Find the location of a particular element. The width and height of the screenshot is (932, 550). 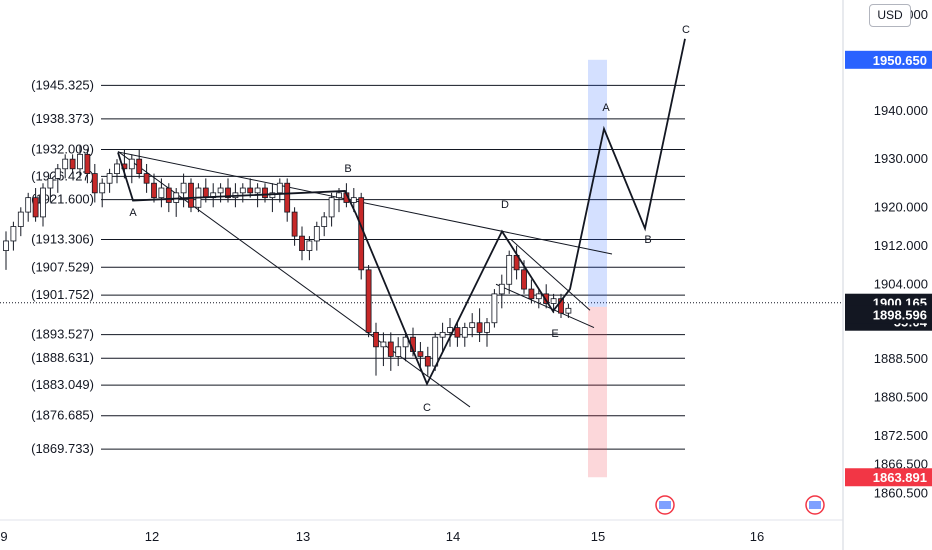

price-badge-text: 1863.891 is located at coordinates (900, 477).